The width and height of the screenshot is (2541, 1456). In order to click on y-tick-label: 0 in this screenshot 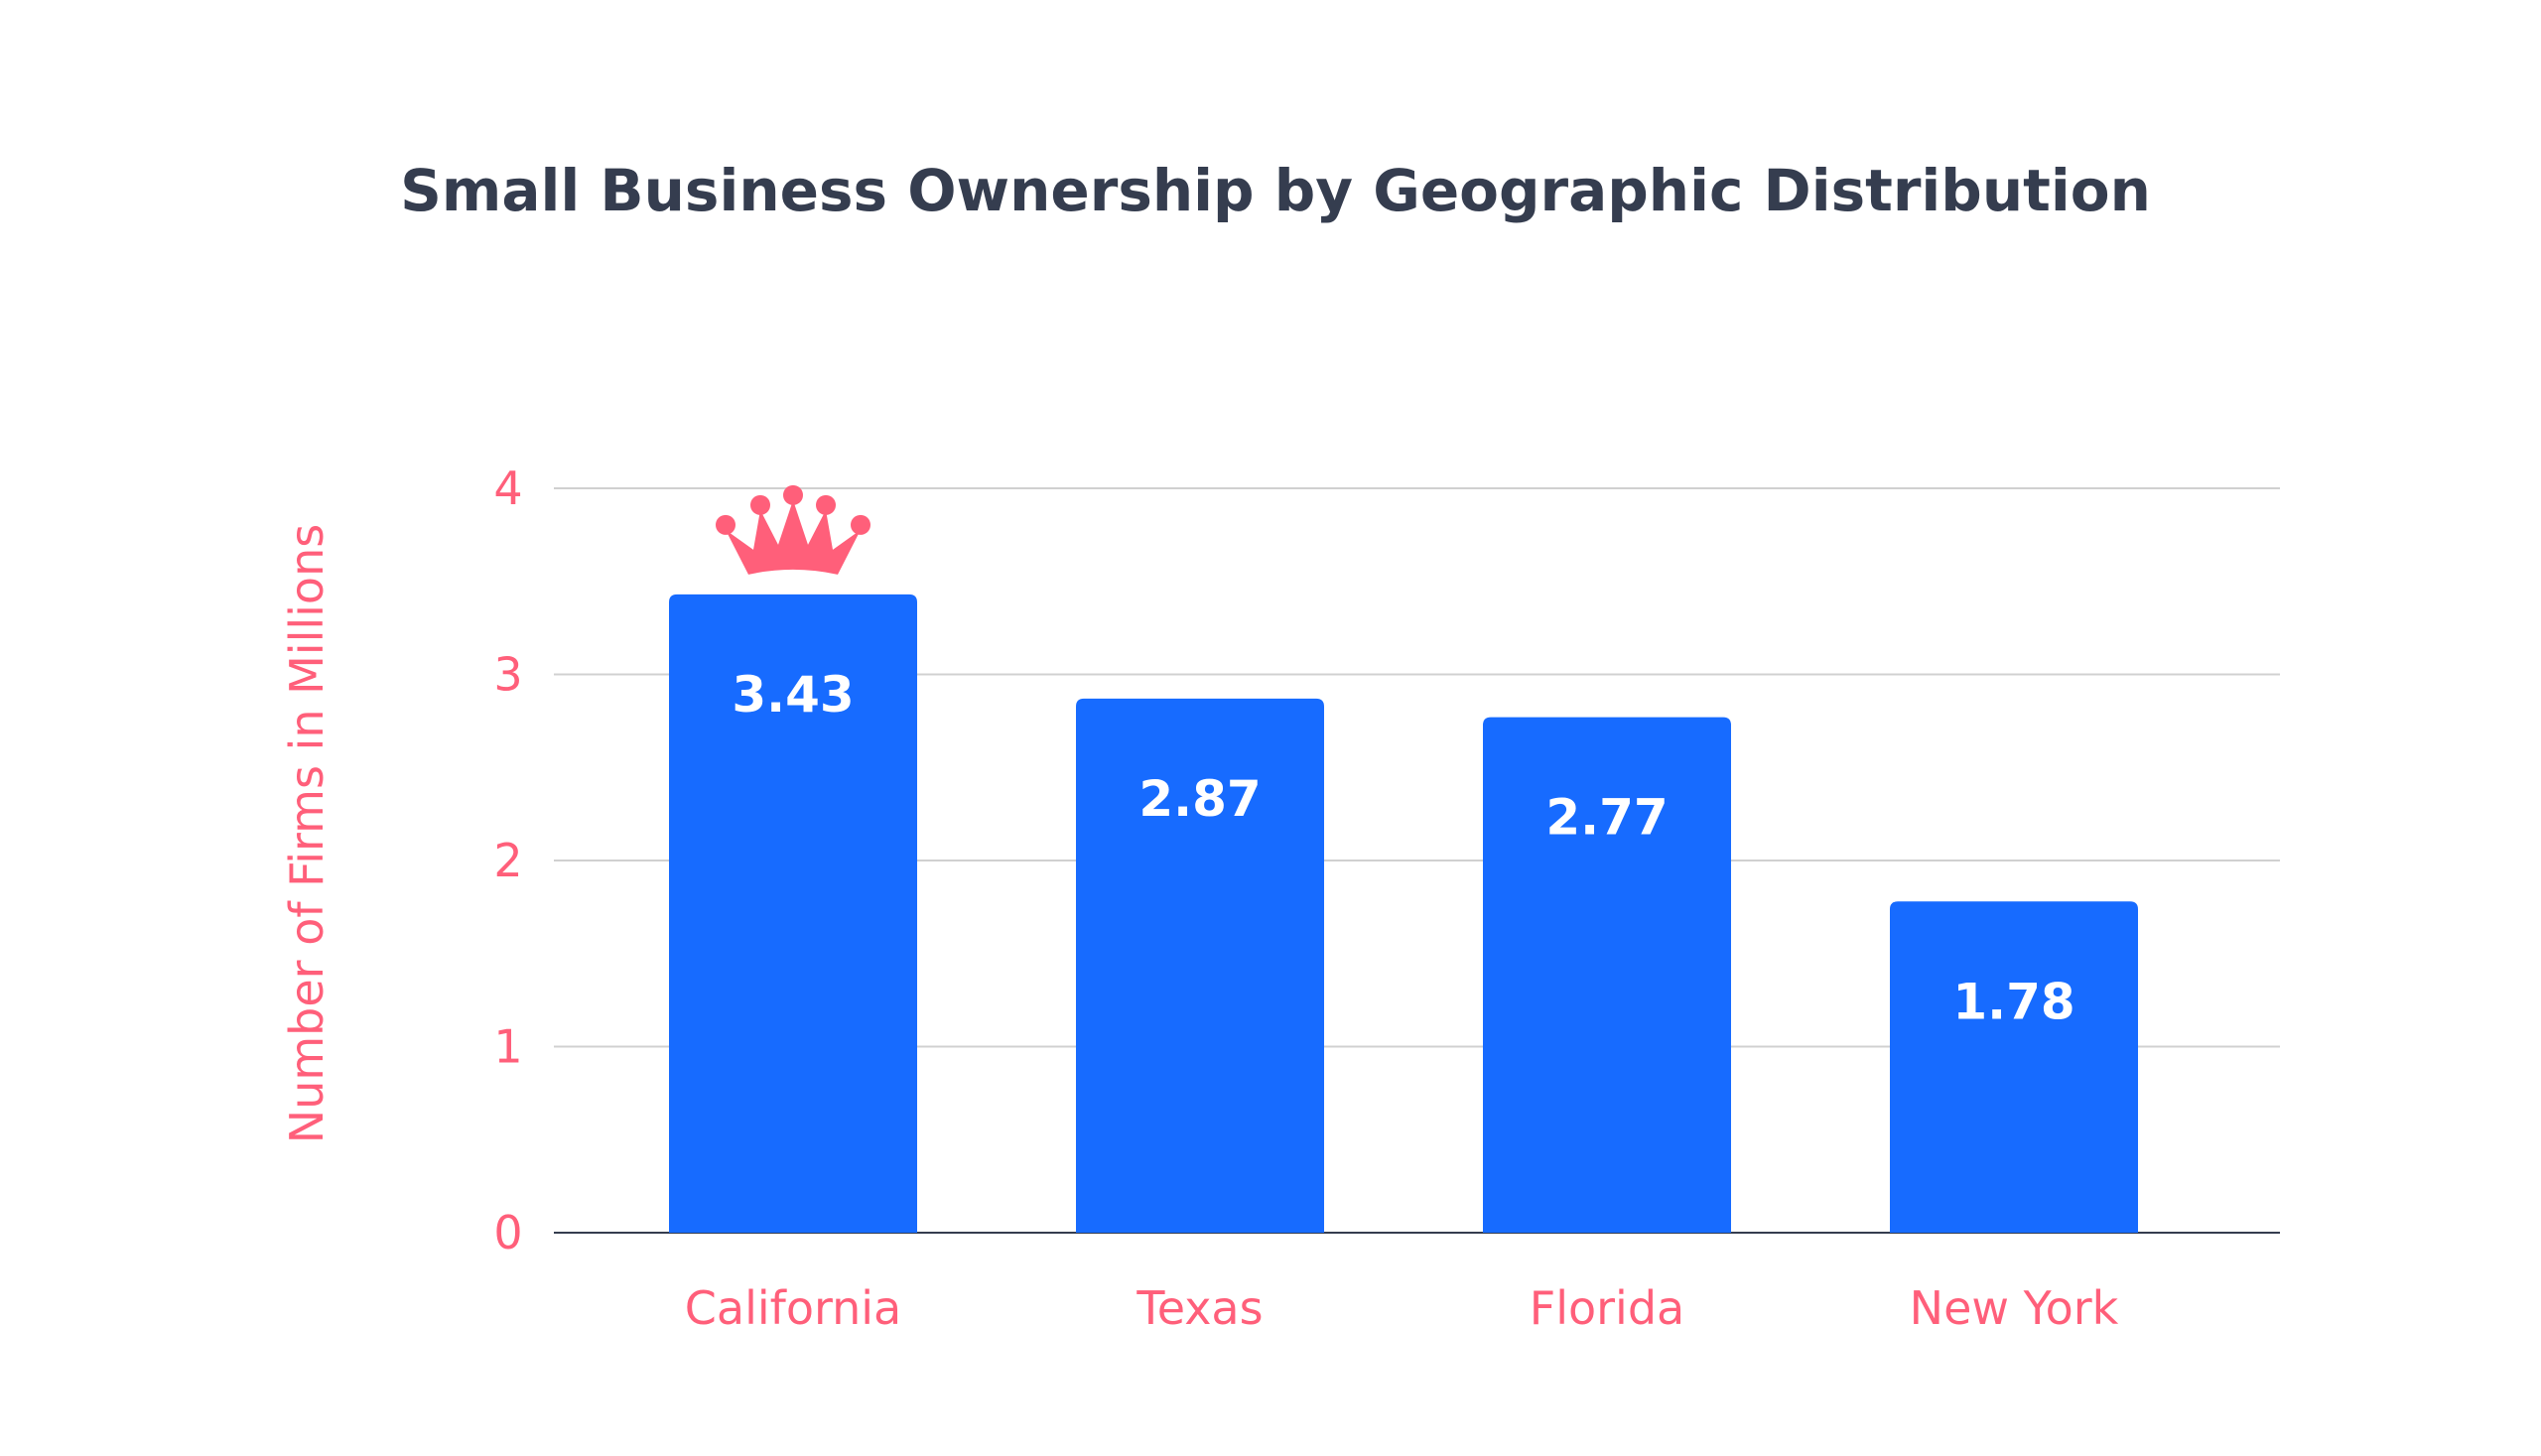, I will do `click(507, 1232)`.